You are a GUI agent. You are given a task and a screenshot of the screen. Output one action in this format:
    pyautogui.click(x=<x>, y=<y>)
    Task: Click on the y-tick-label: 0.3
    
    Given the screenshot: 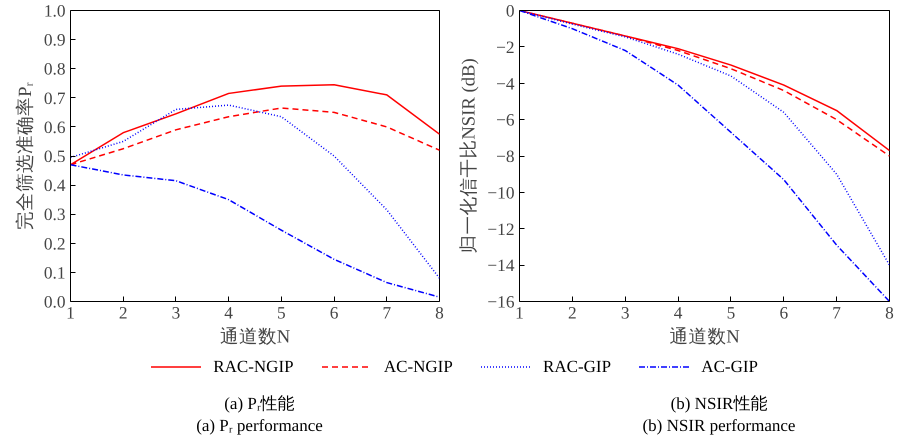 What is the action you would take?
    pyautogui.click(x=55, y=214)
    